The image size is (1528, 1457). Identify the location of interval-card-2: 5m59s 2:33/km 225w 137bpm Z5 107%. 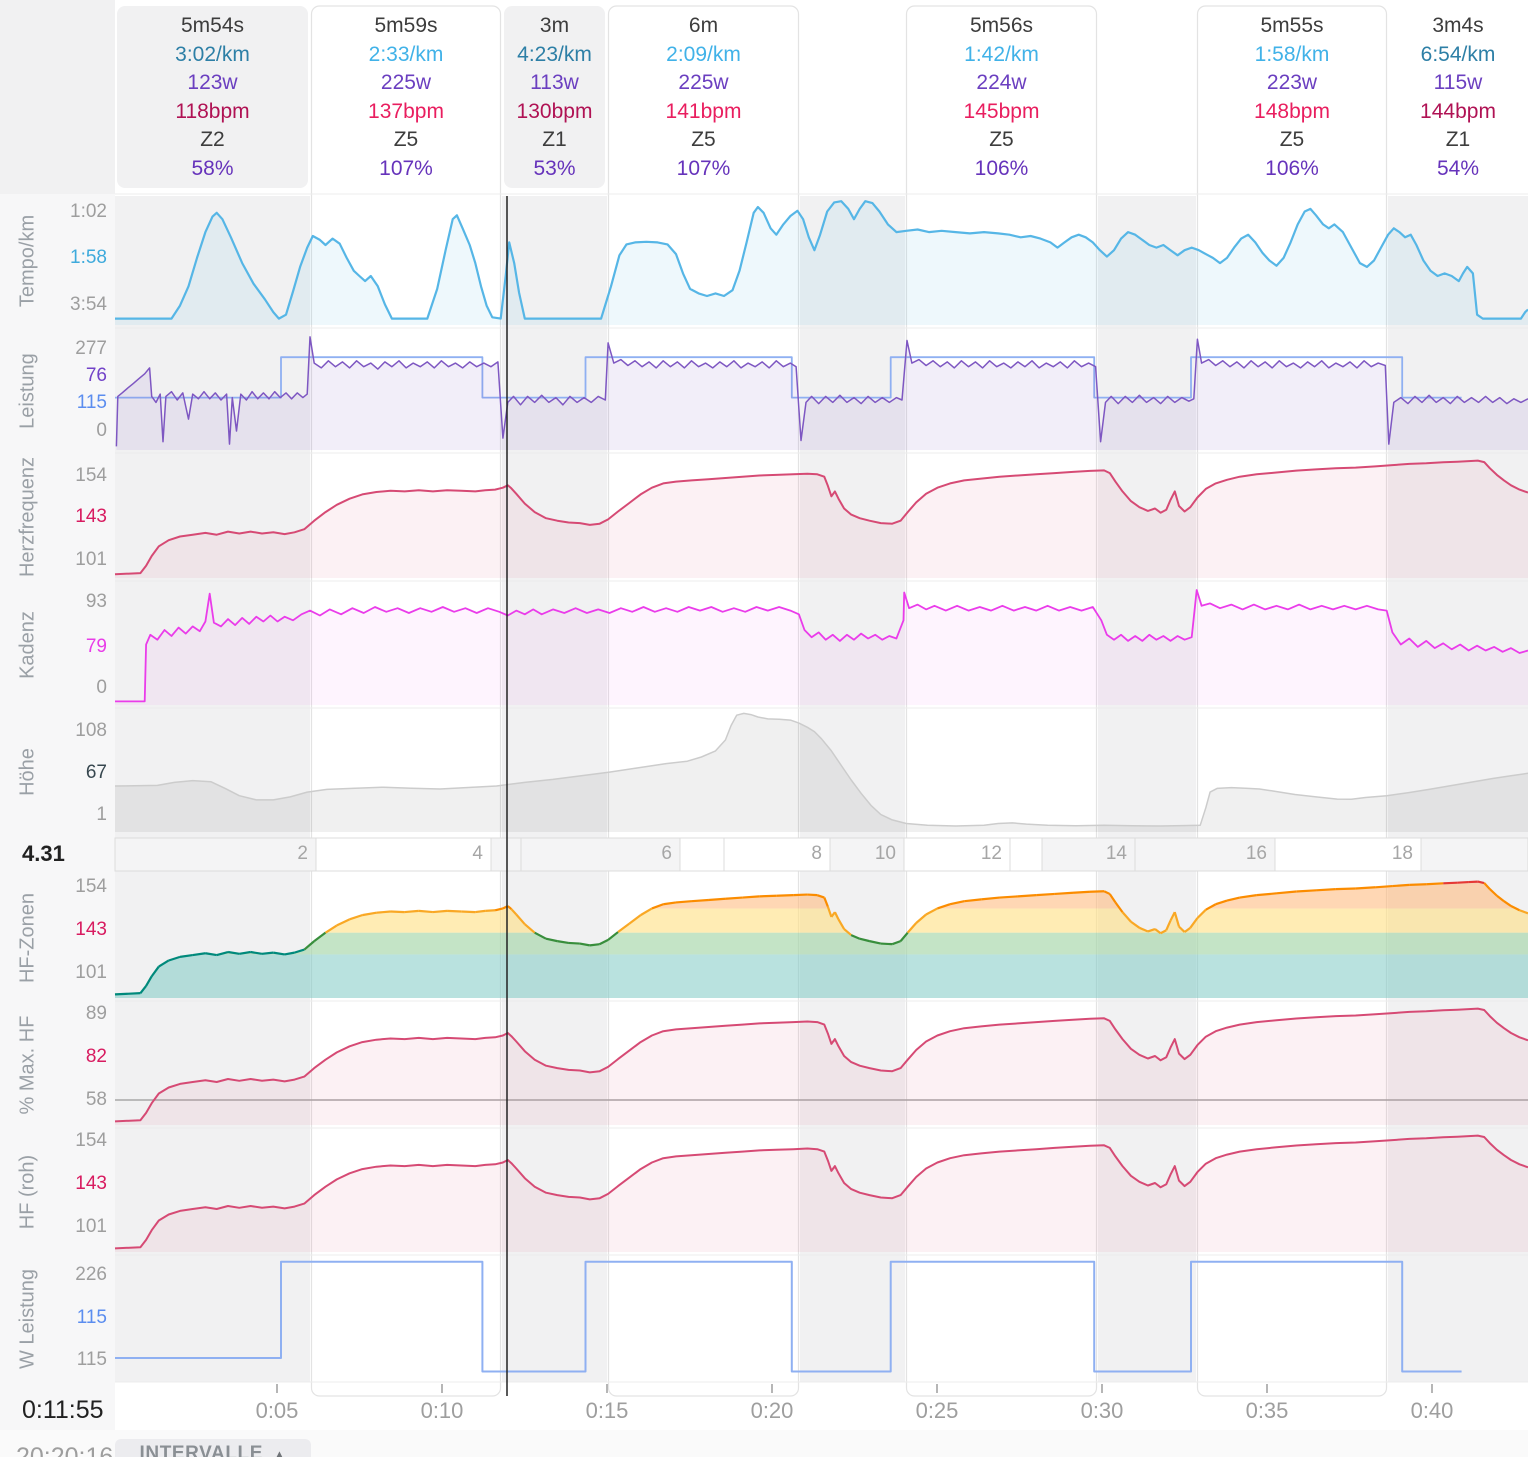
(406, 91).